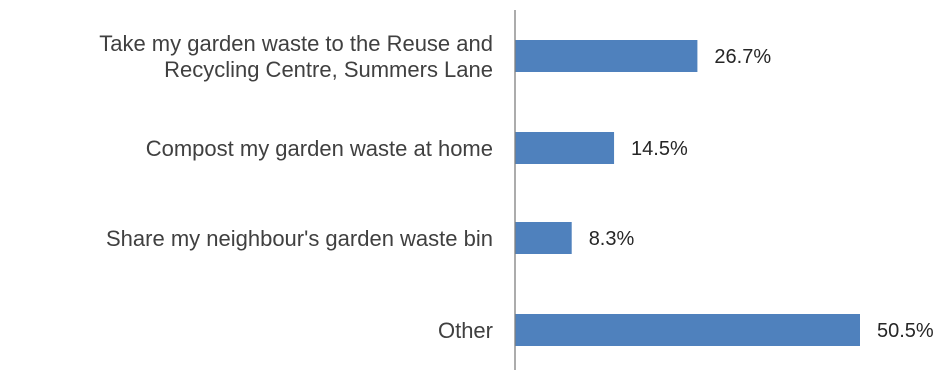 This screenshot has width=950, height=370. What do you see at coordinates (328, 69) in the screenshot?
I see `category-label-0-line-1: Recycling Centre, Summers Lane` at bounding box center [328, 69].